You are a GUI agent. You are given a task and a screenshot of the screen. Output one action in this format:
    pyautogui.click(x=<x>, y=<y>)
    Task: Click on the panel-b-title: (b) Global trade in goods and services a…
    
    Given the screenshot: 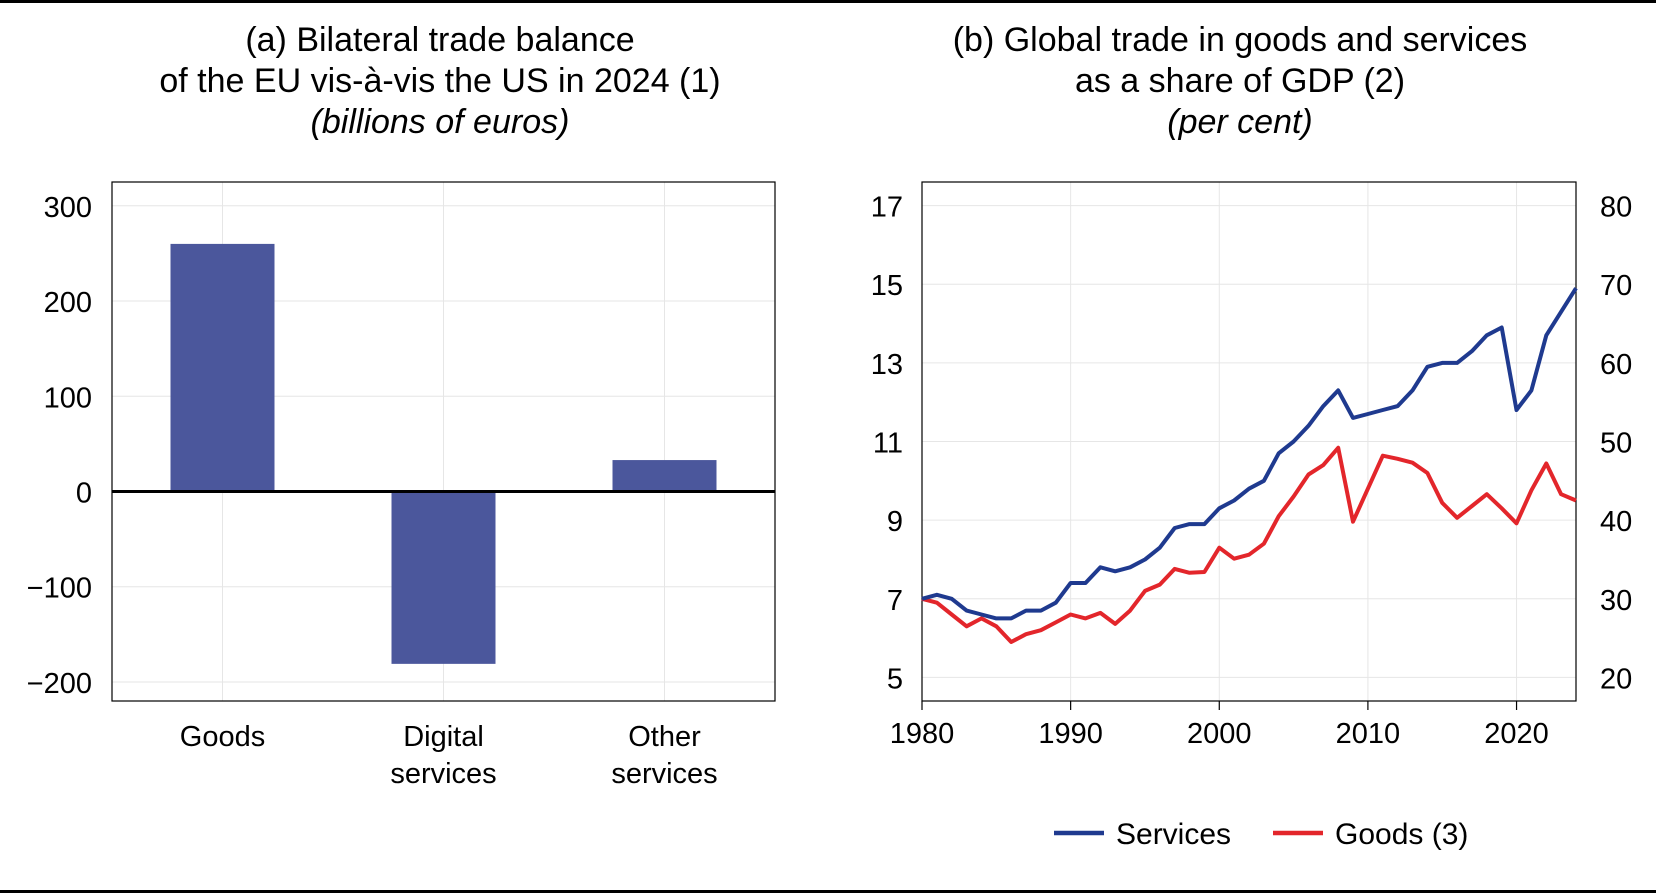 What is the action you would take?
    pyautogui.click(x=1240, y=81)
    